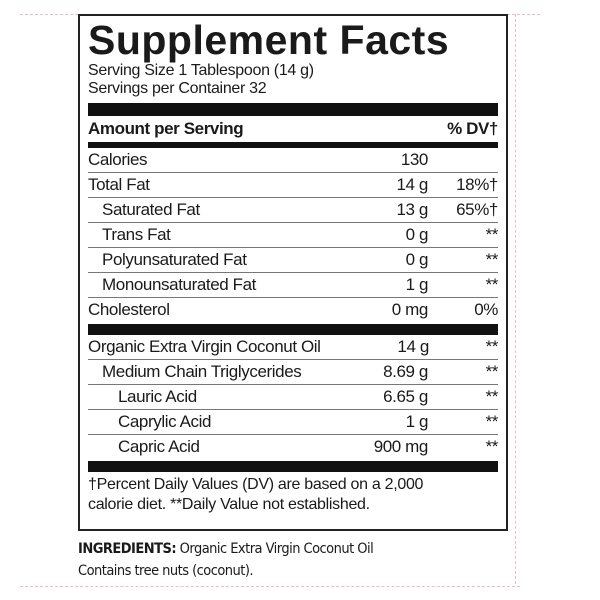 This screenshot has height=600, width=600. I want to click on ingredient-row: Medium Chain Triglycerides 8.69 g **, so click(293, 372).